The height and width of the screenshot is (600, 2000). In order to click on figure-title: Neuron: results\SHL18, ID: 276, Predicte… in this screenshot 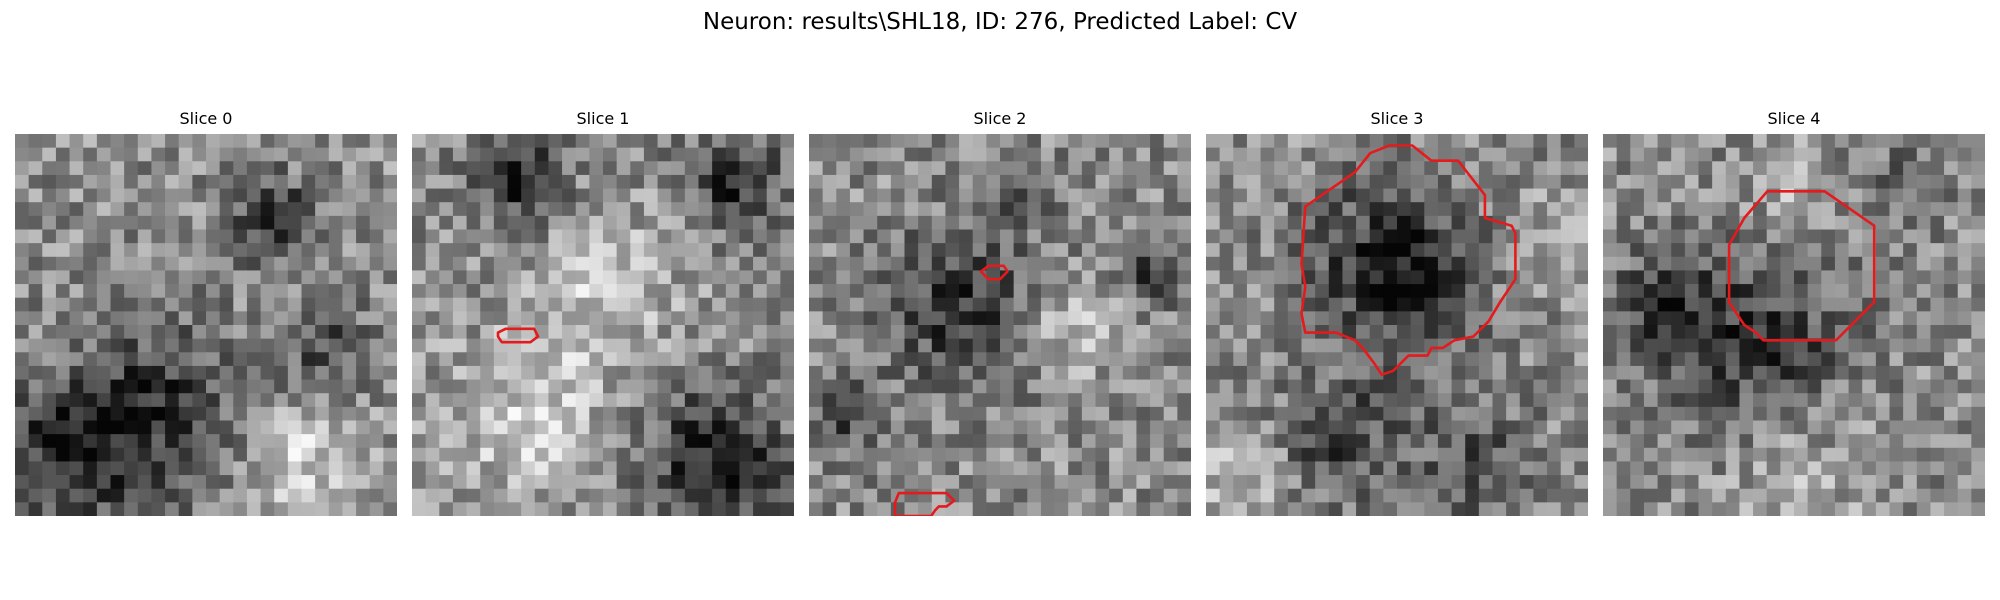, I will do `click(1000, 22)`.